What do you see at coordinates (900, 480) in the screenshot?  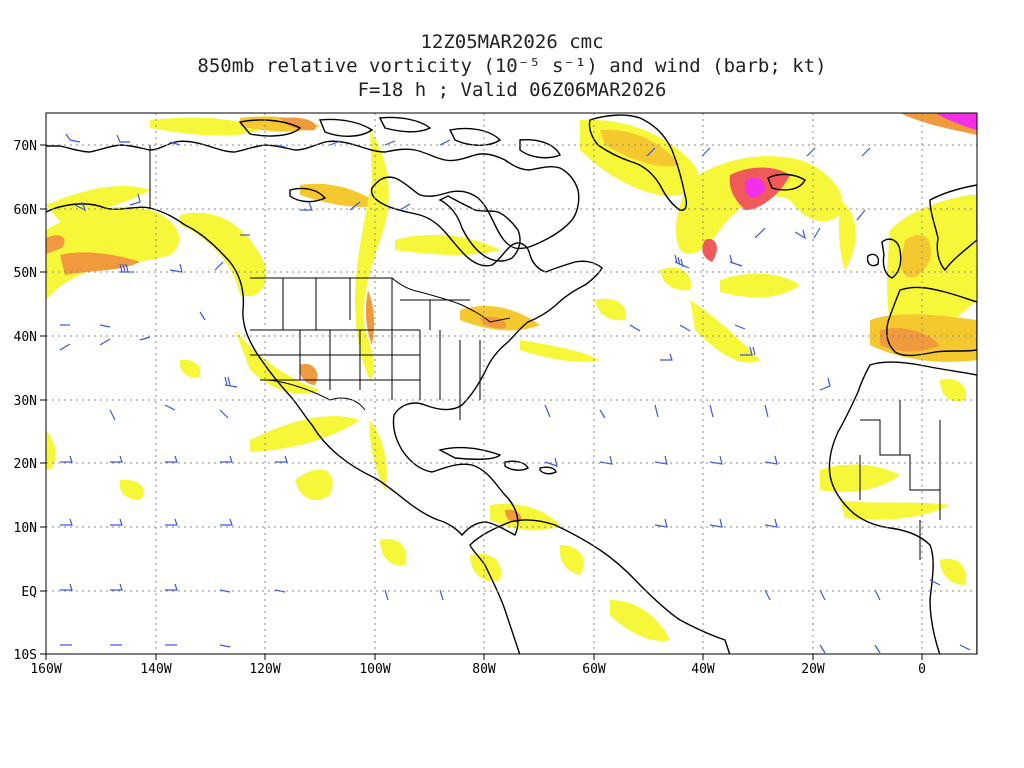 I see `africa-borders` at bounding box center [900, 480].